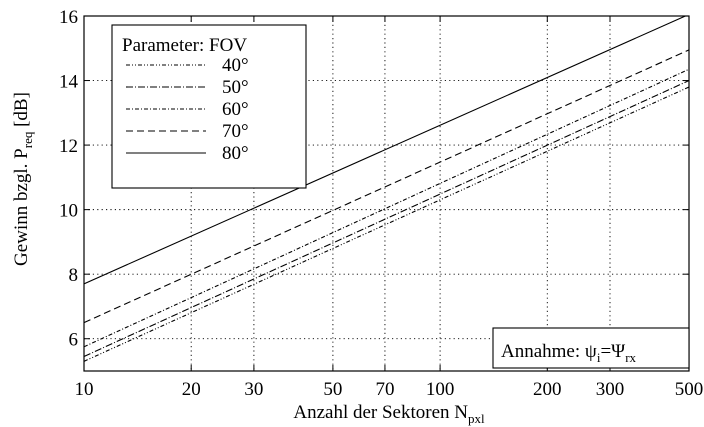  What do you see at coordinates (547, 389) in the screenshot?
I see `x-tick-label: 200` at bounding box center [547, 389].